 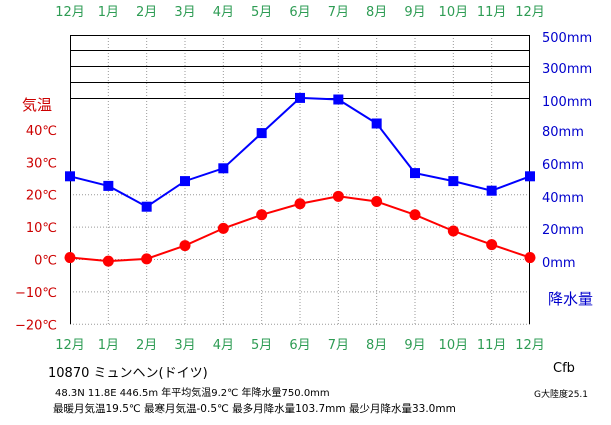 I want to click on precip-tick-label: 100mm, so click(x=567, y=102).